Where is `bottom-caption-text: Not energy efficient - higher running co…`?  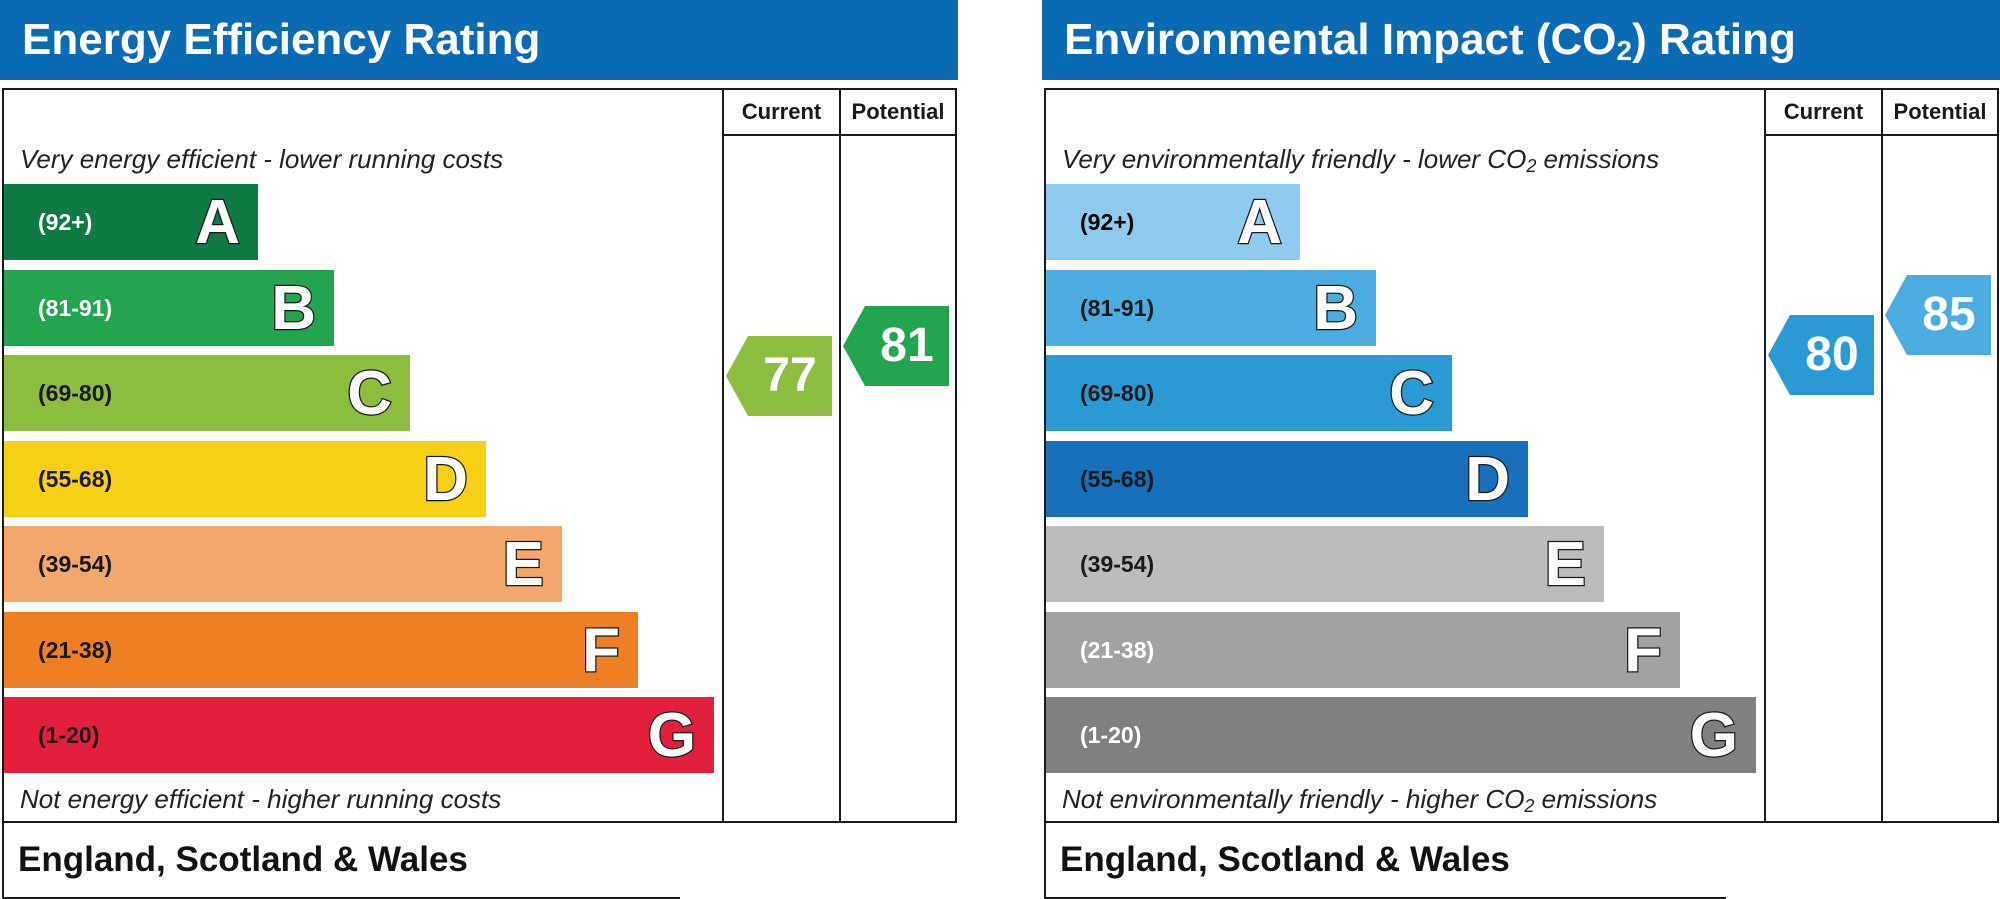 bottom-caption-text: Not energy efficient - higher running co… is located at coordinates (261, 799).